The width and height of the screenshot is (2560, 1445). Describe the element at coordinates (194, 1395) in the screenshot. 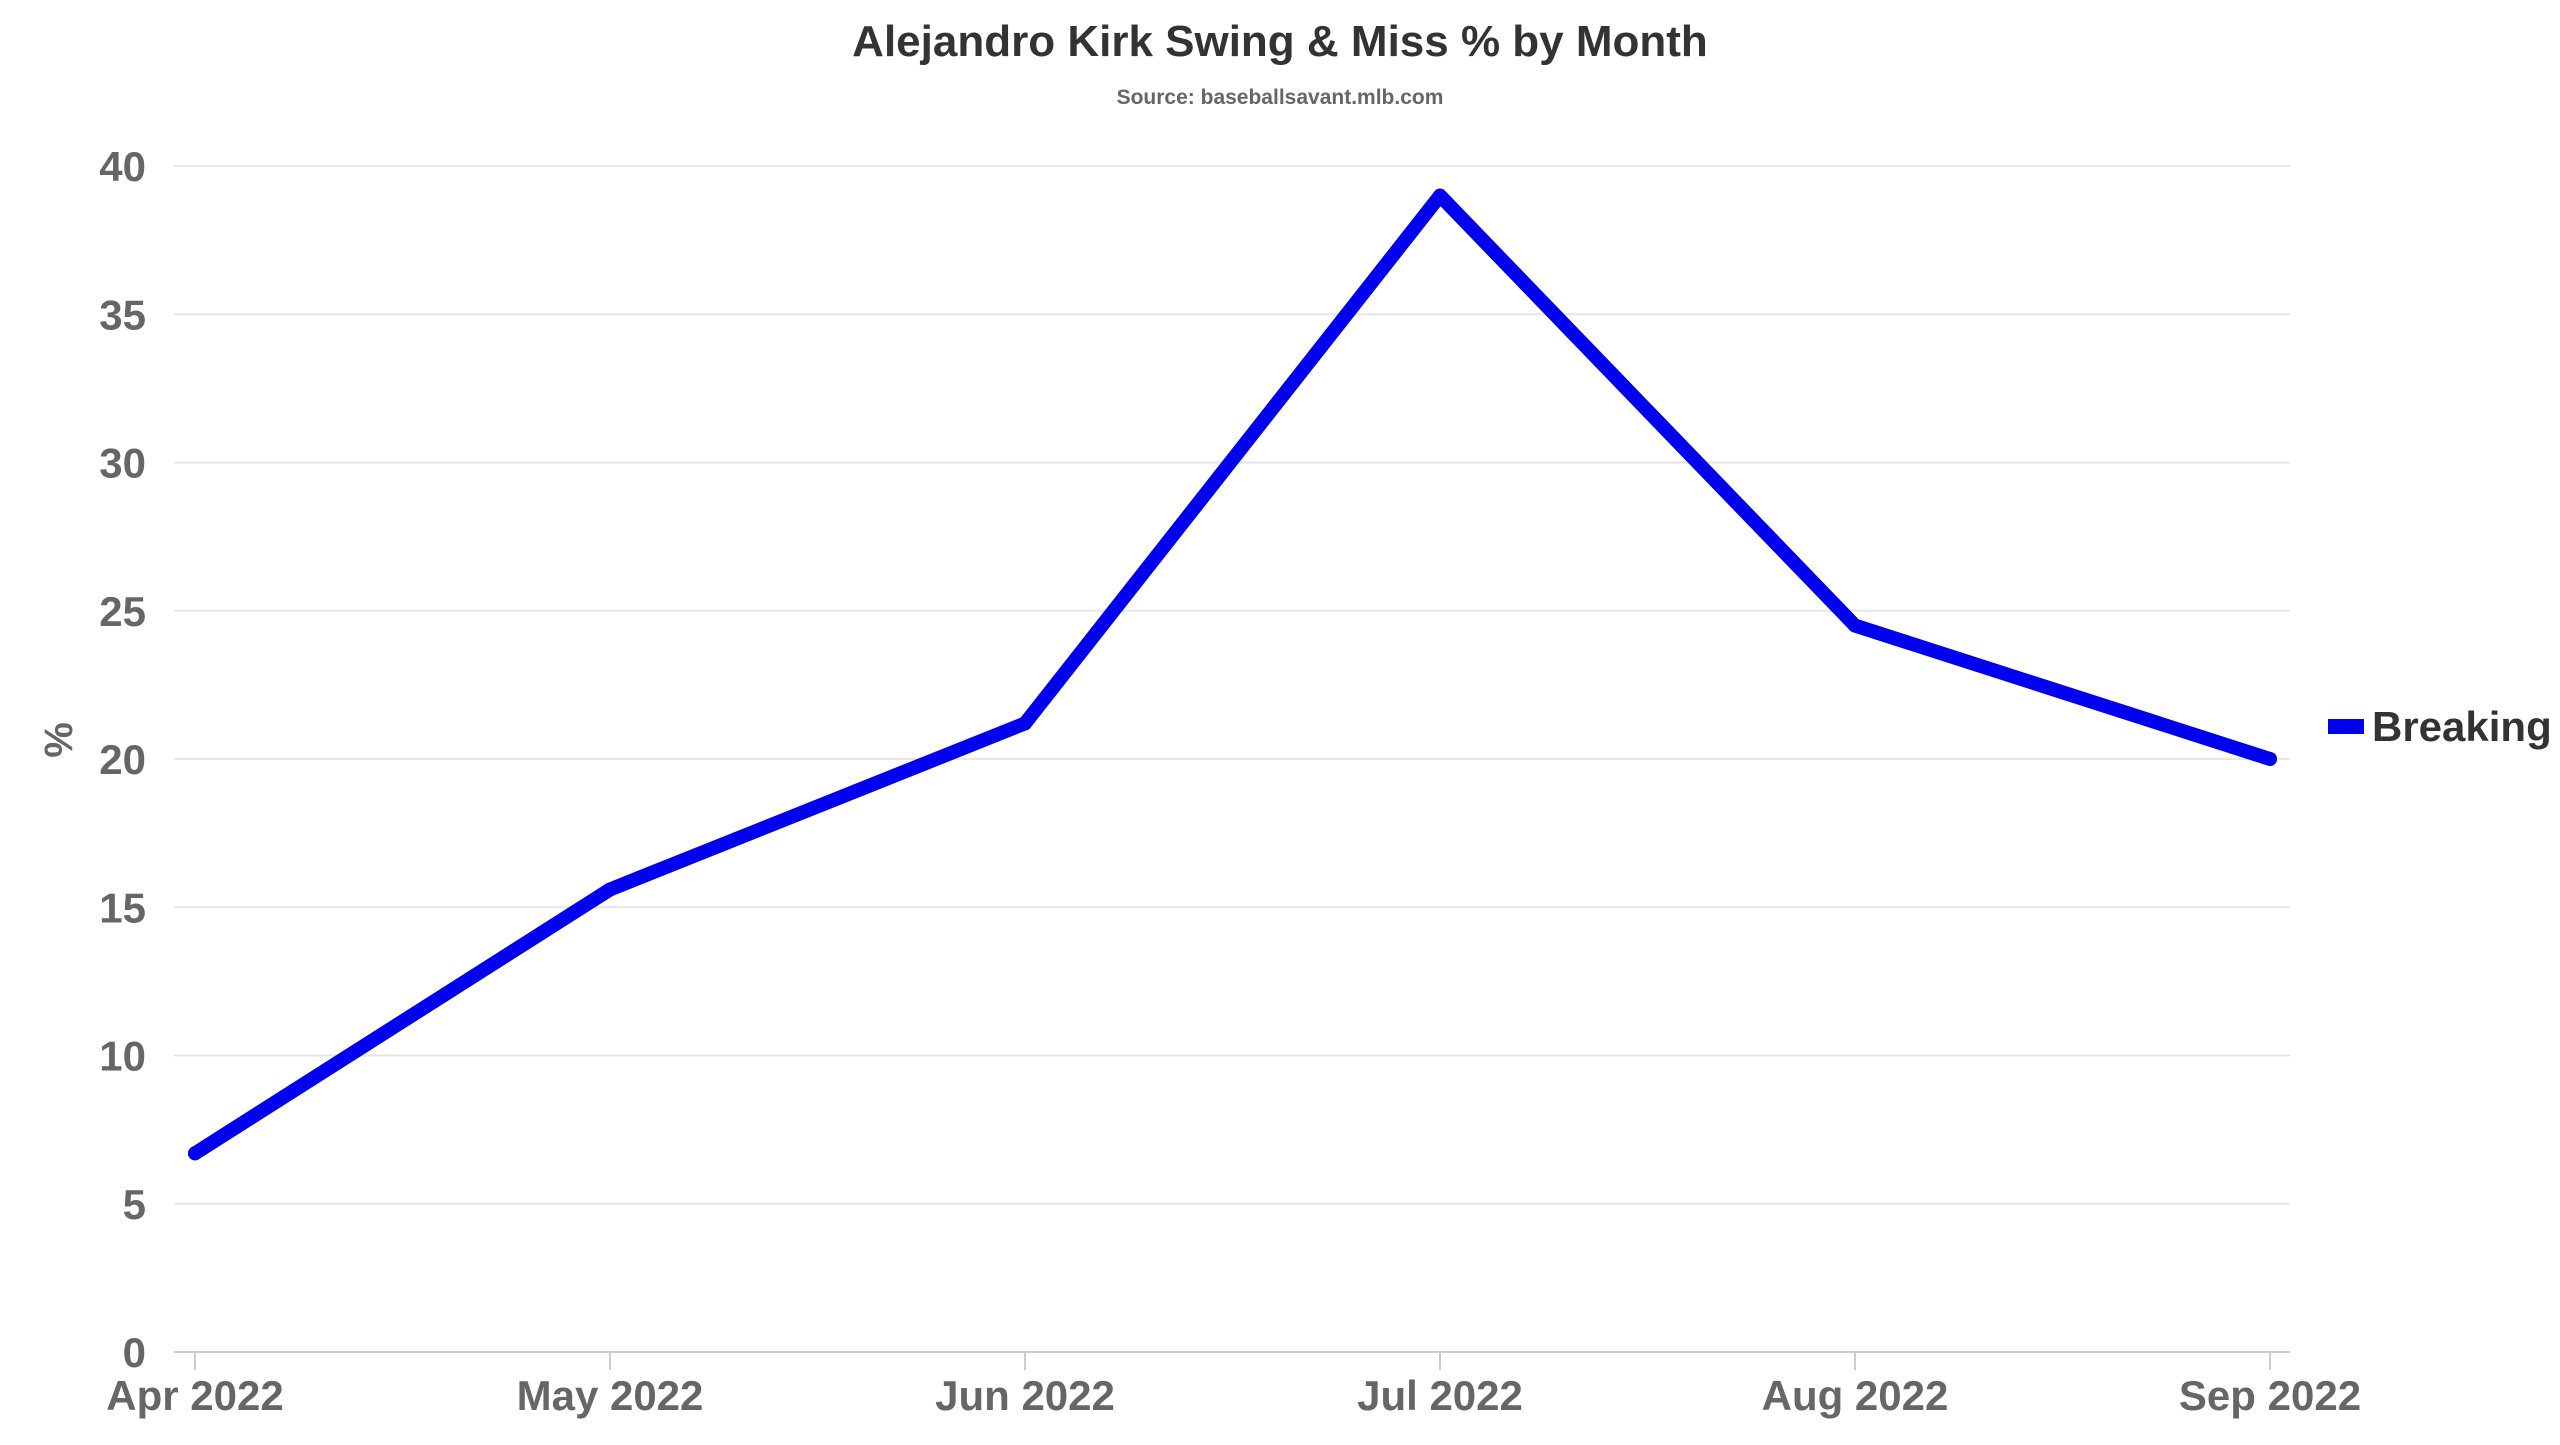

I see `x-tick-label-1: Apr 2022` at that location.